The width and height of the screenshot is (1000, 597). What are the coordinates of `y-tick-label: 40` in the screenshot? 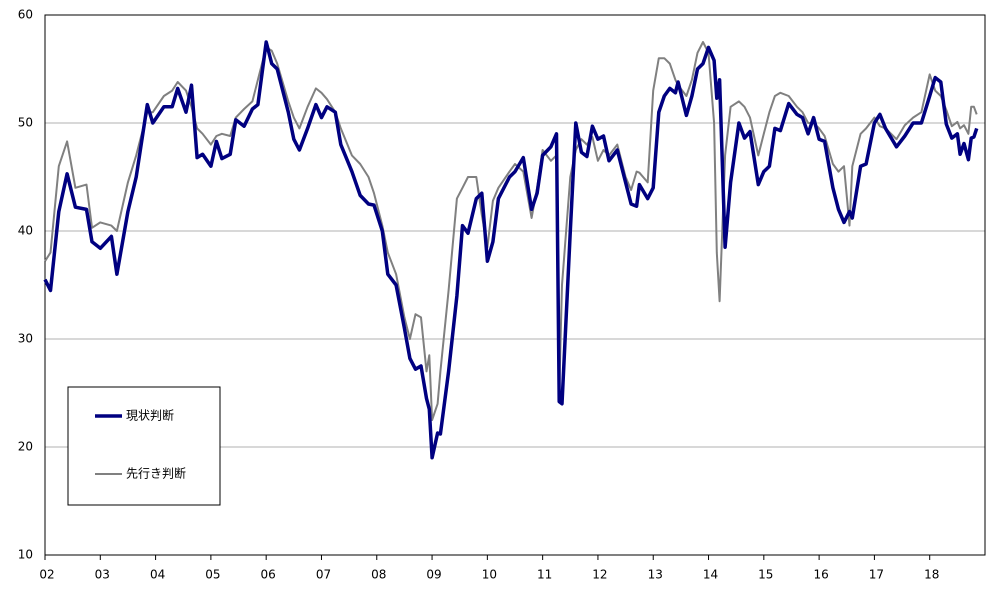 It's located at (25, 231).